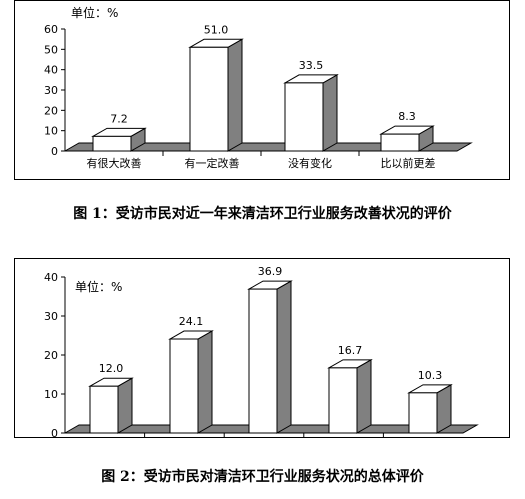  Describe the element at coordinates (430, 375) in the screenshot. I see `chart-2-data-label: 10.3` at that location.